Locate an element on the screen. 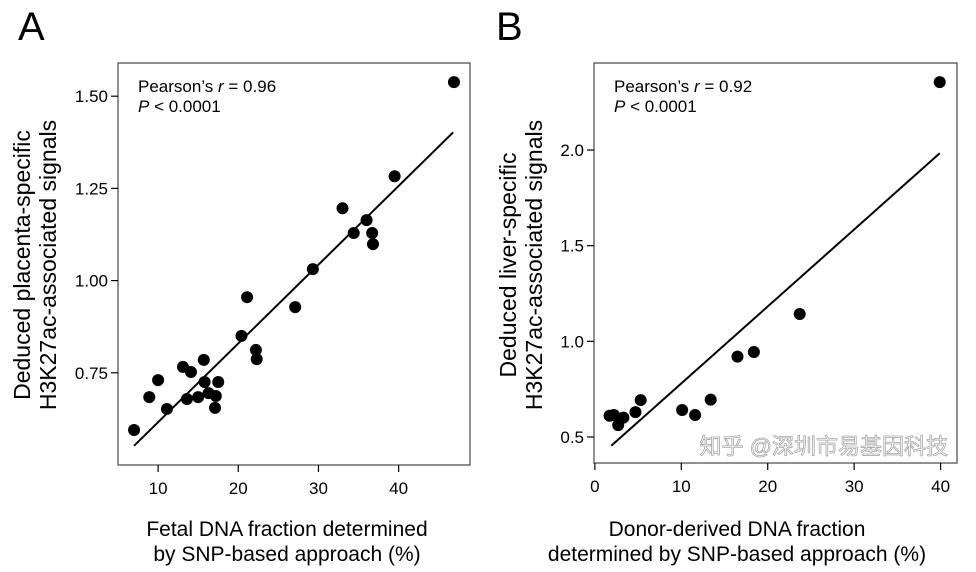  y-tick-label: 1.00 is located at coordinates (91, 281).